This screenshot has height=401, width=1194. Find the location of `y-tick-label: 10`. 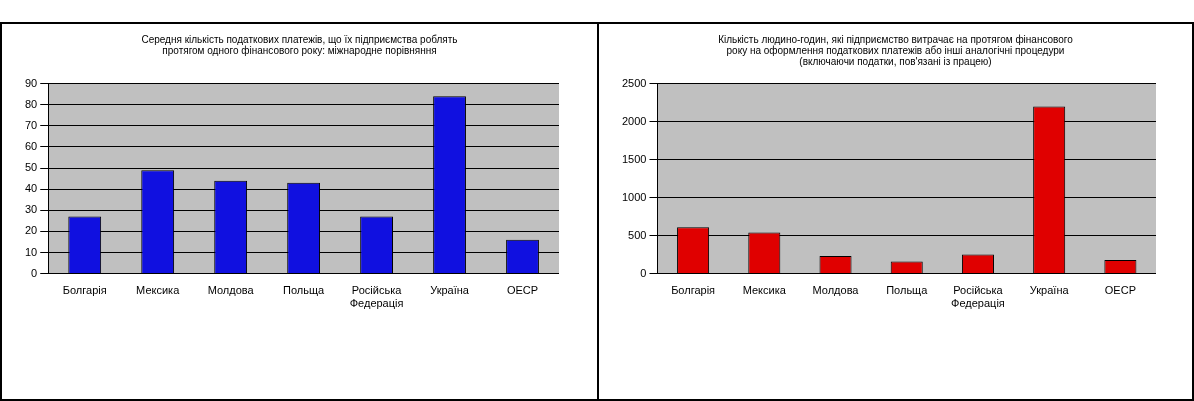

y-tick-label: 10 is located at coordinates (31, 251).